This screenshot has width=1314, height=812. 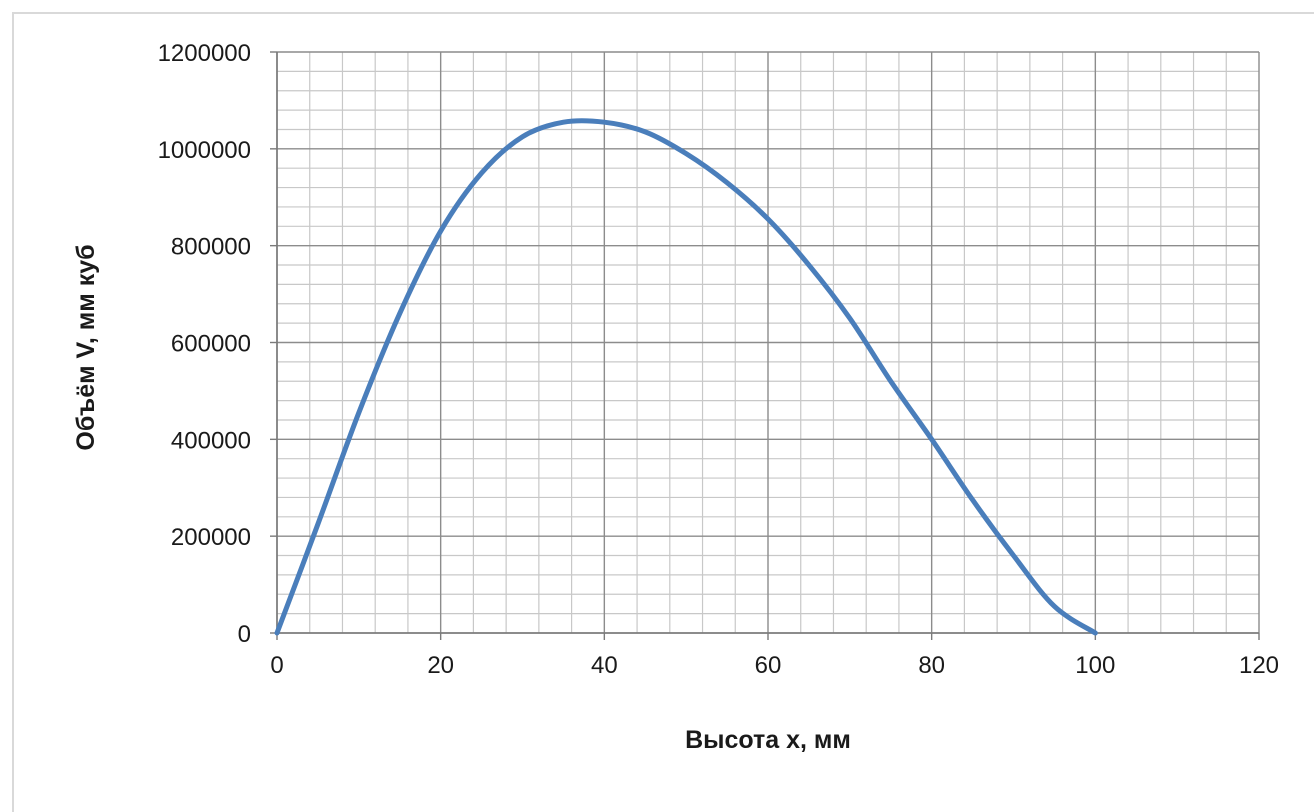 I want to click on y-tick-label: 600000, so click(x=211, y=344).